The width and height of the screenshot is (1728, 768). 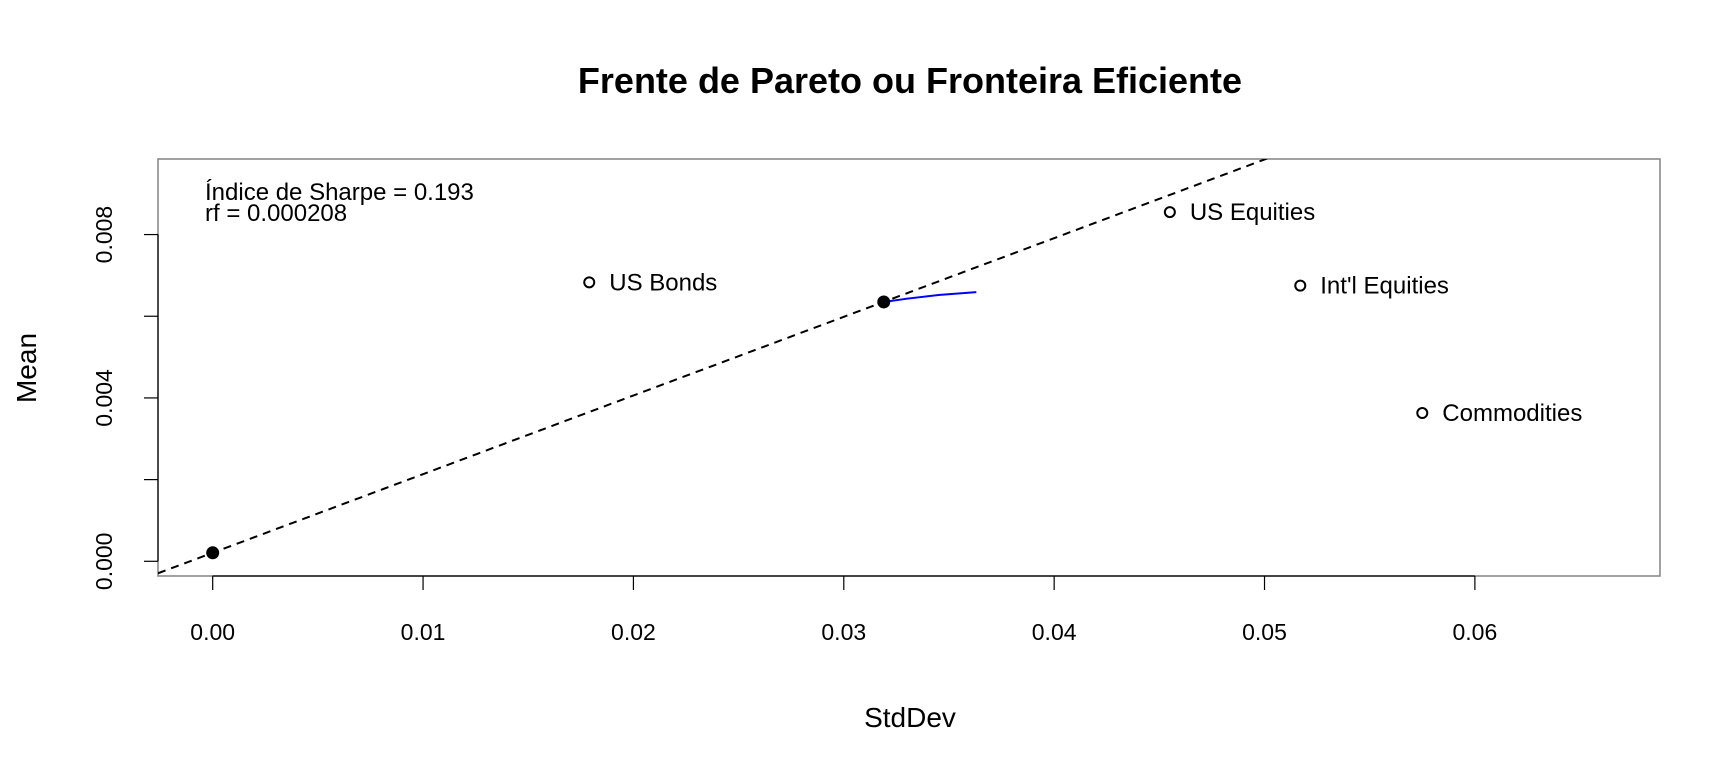 What do you see at coordinates (339, 192) in the screenshot?
I see `annotation-text: Índice de Sharpe = 0.193` at bounding box center [339, 192].